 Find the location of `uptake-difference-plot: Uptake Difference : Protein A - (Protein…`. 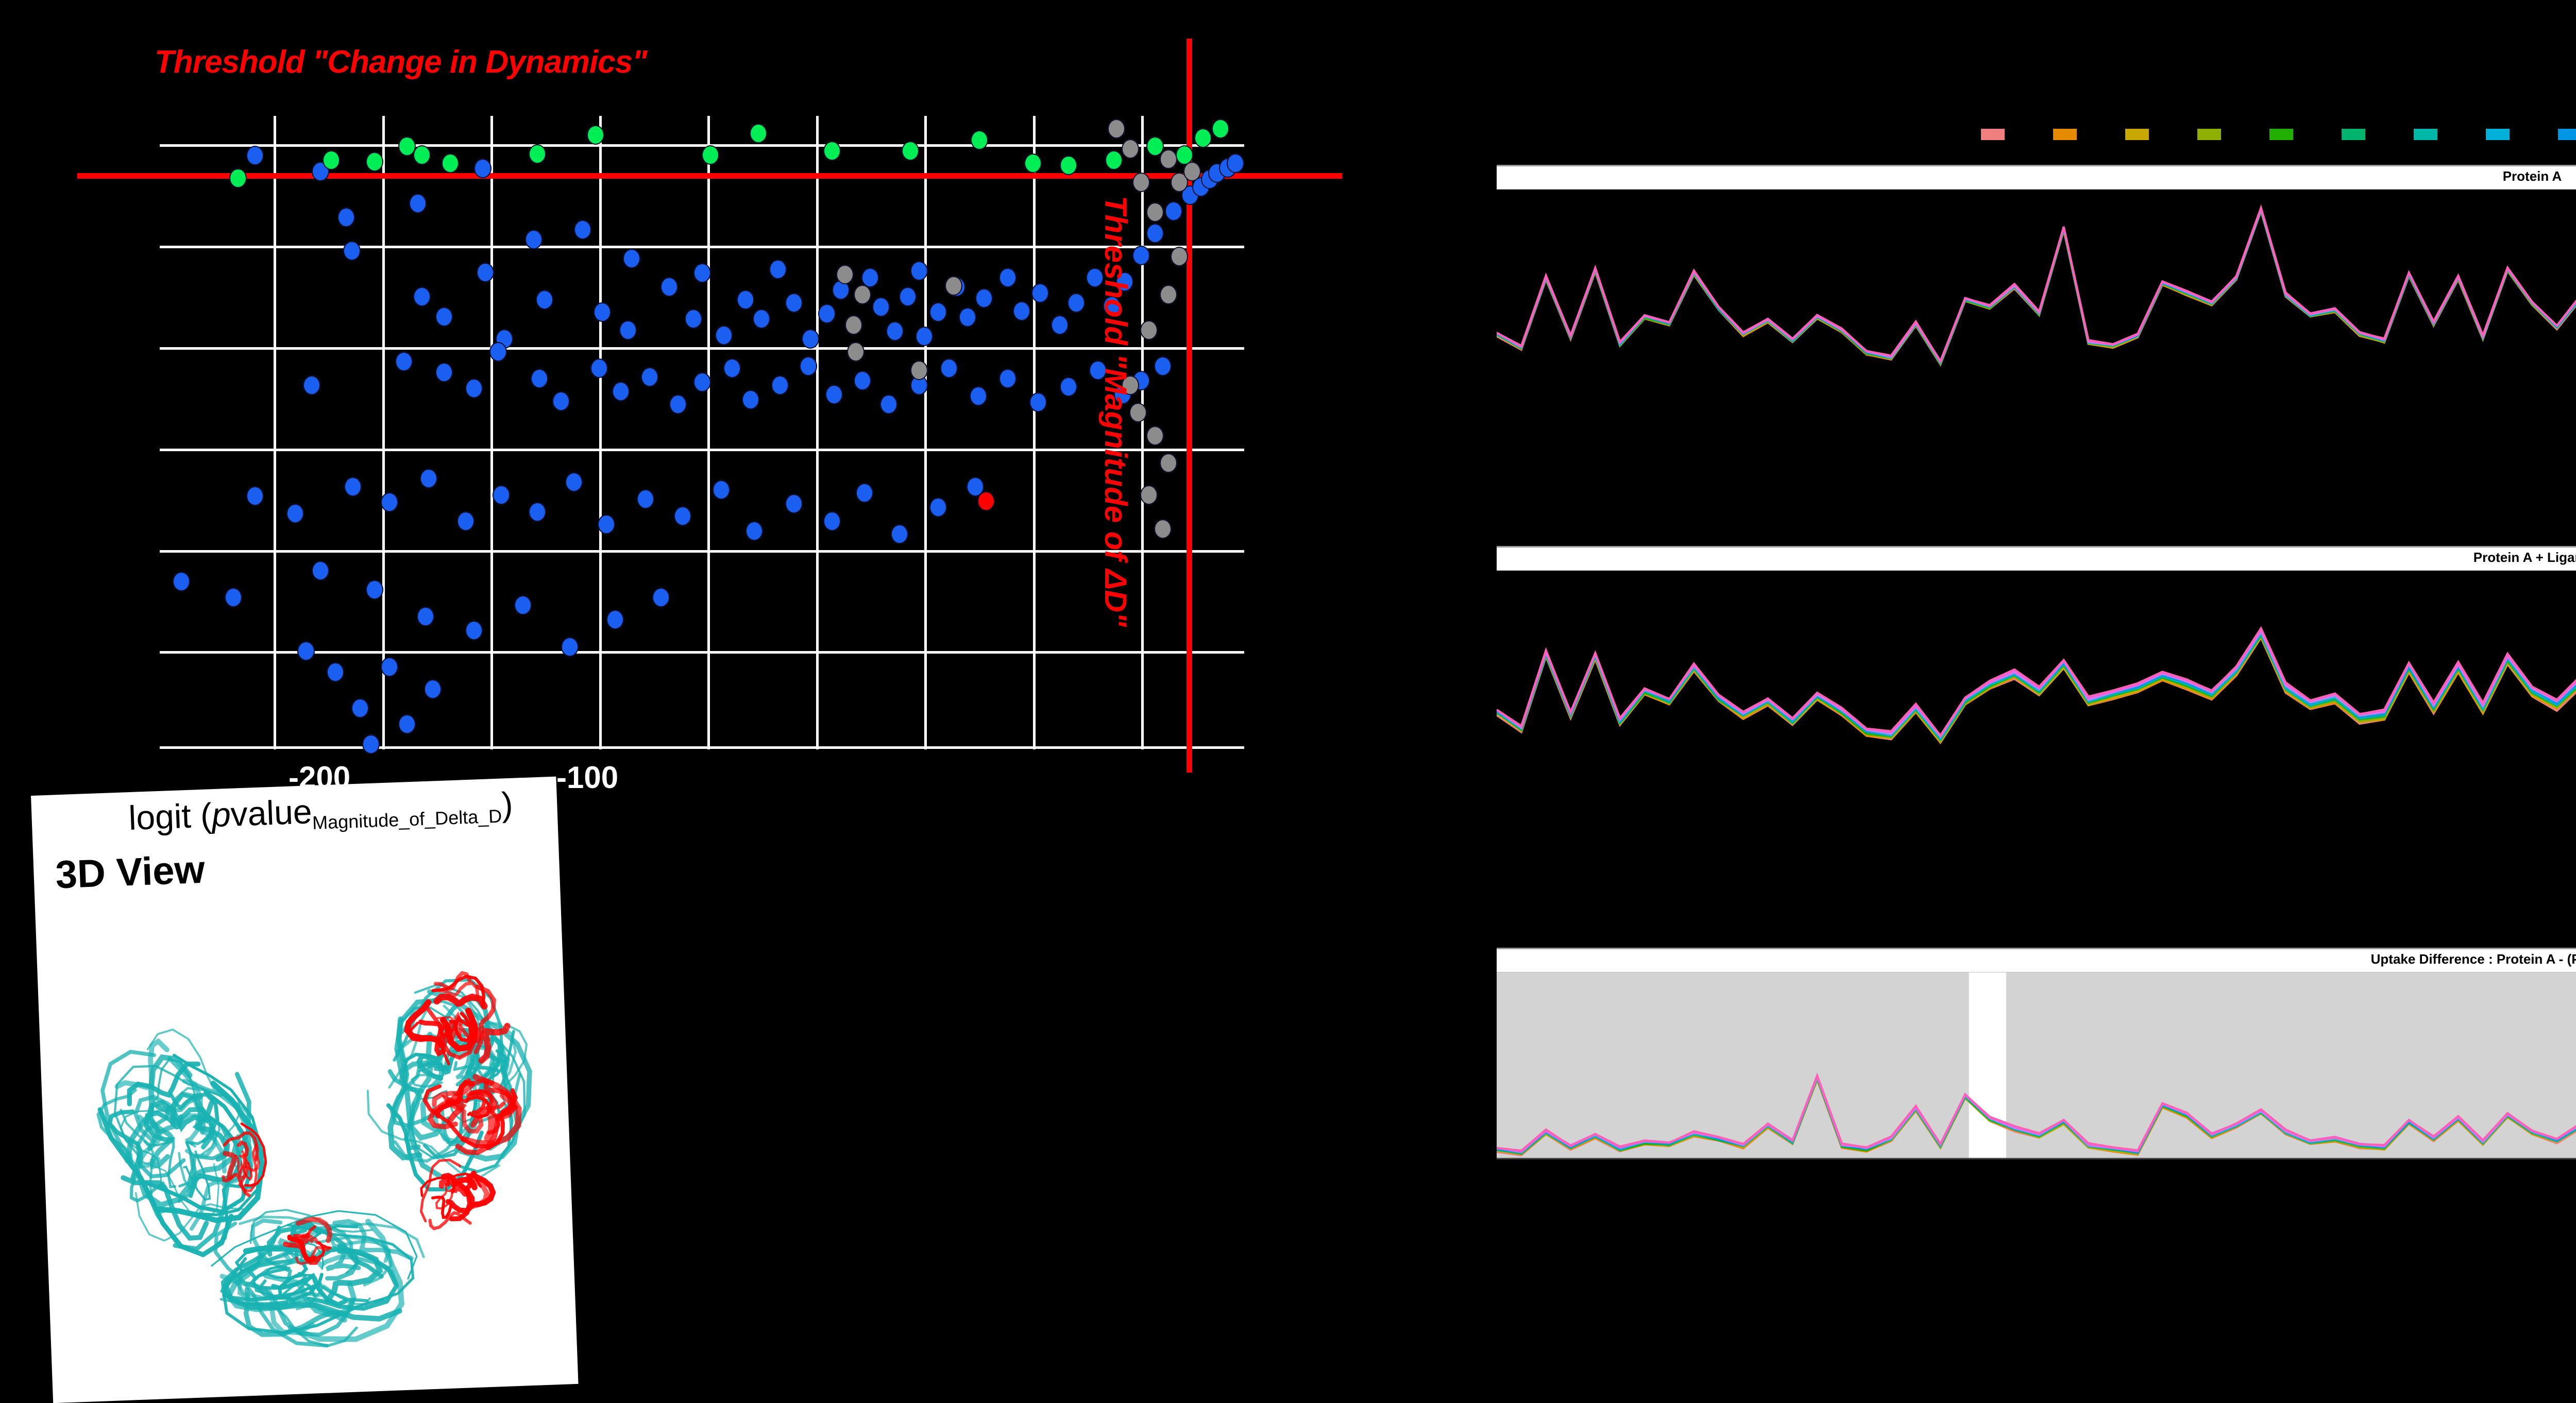

uptake-difference-plot: Uptake Difference : Protein A - (Protein… is located at coordinates (2036, 1053).